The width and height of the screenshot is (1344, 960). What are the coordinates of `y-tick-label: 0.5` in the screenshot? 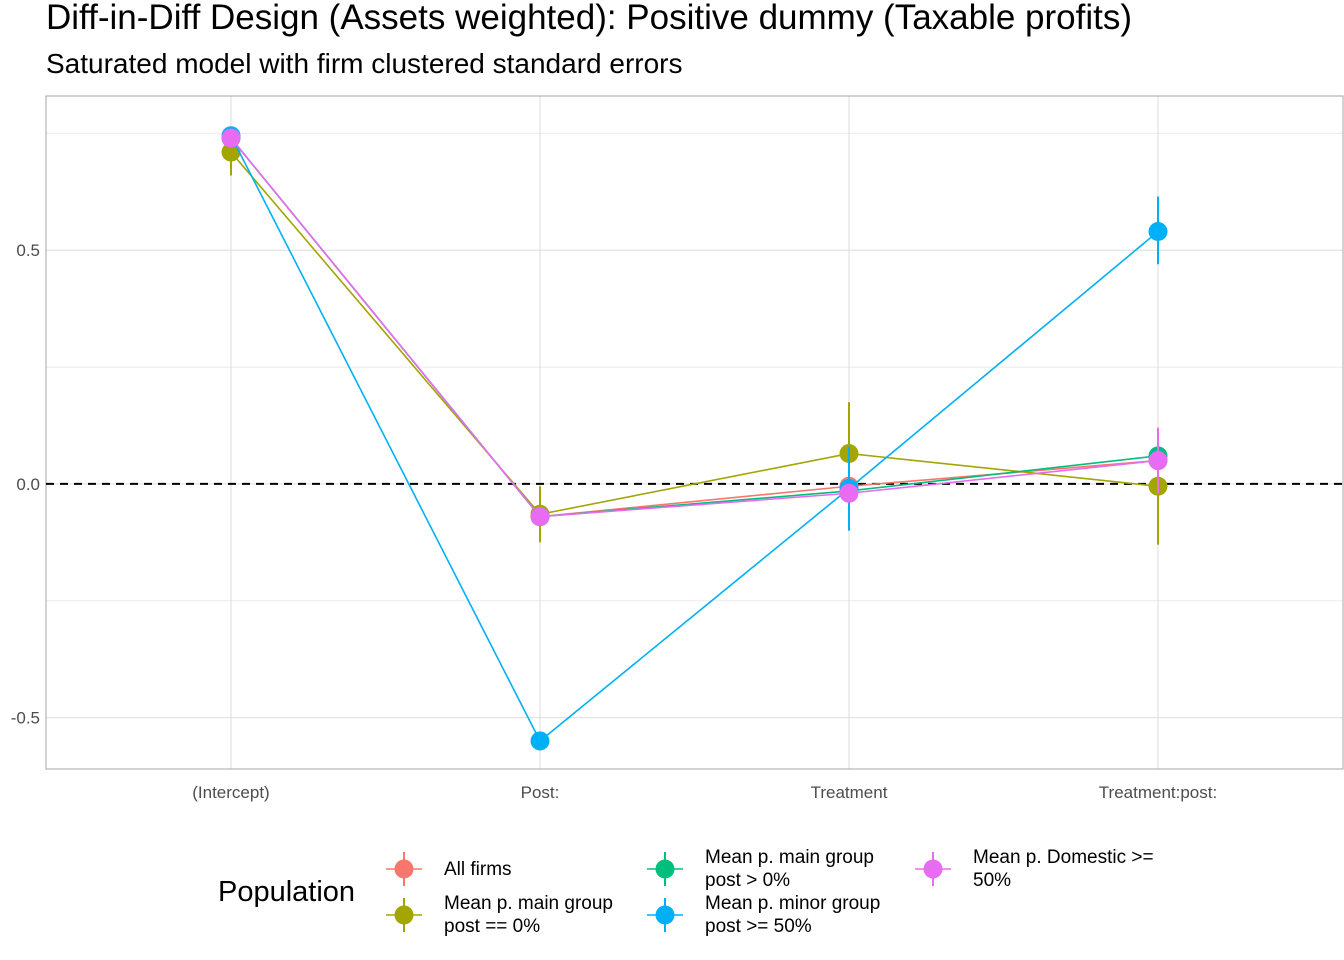 It's located at (28, 250).